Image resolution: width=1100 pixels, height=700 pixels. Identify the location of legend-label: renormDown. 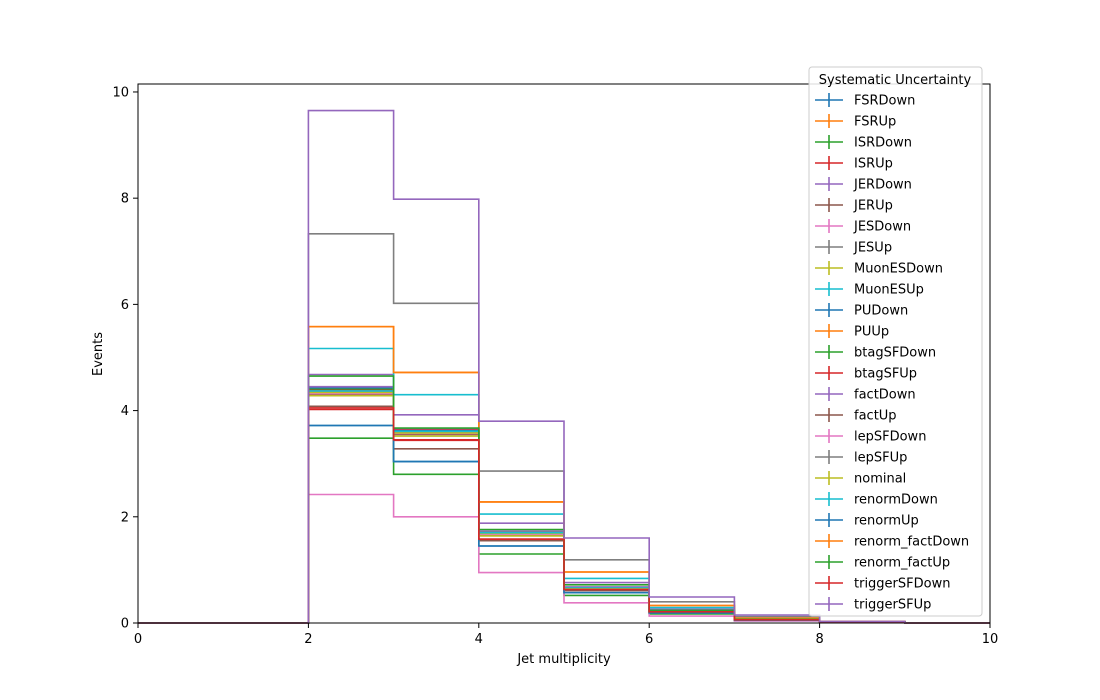
(896, 500).